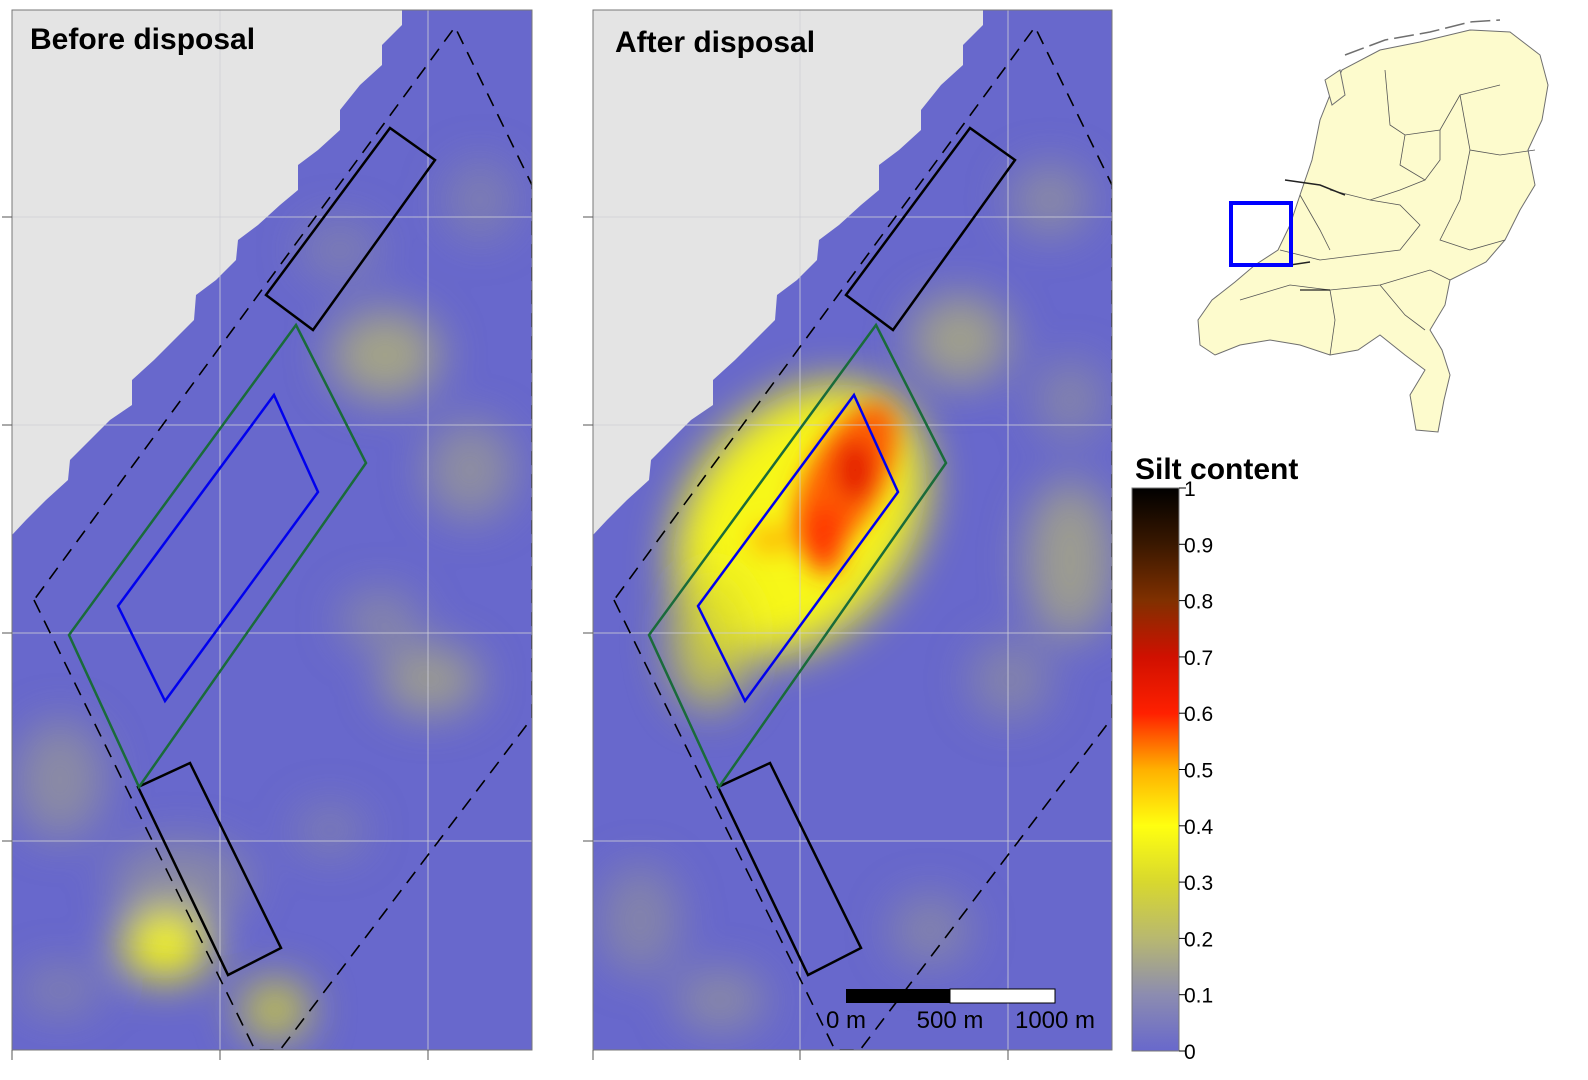 This screenshot has width=1588, height=1080. Describe the element at coordinates (950, 1020) in the screenshot. I see `scale-label-500: 500 m` at that location.